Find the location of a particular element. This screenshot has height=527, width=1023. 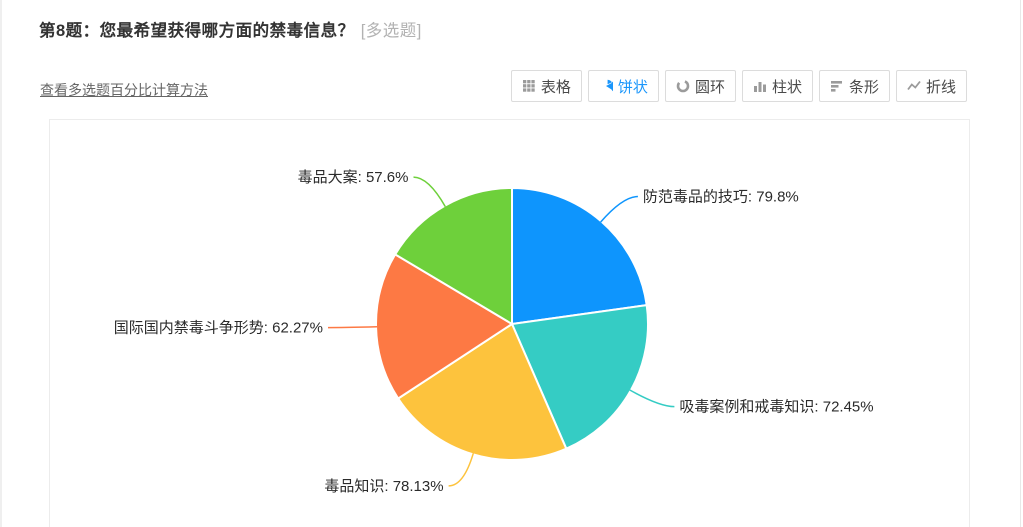

question-title-text: 第8题：您最希望获得哪方面的禁毒信息？ is located at coordinates (197, 31).